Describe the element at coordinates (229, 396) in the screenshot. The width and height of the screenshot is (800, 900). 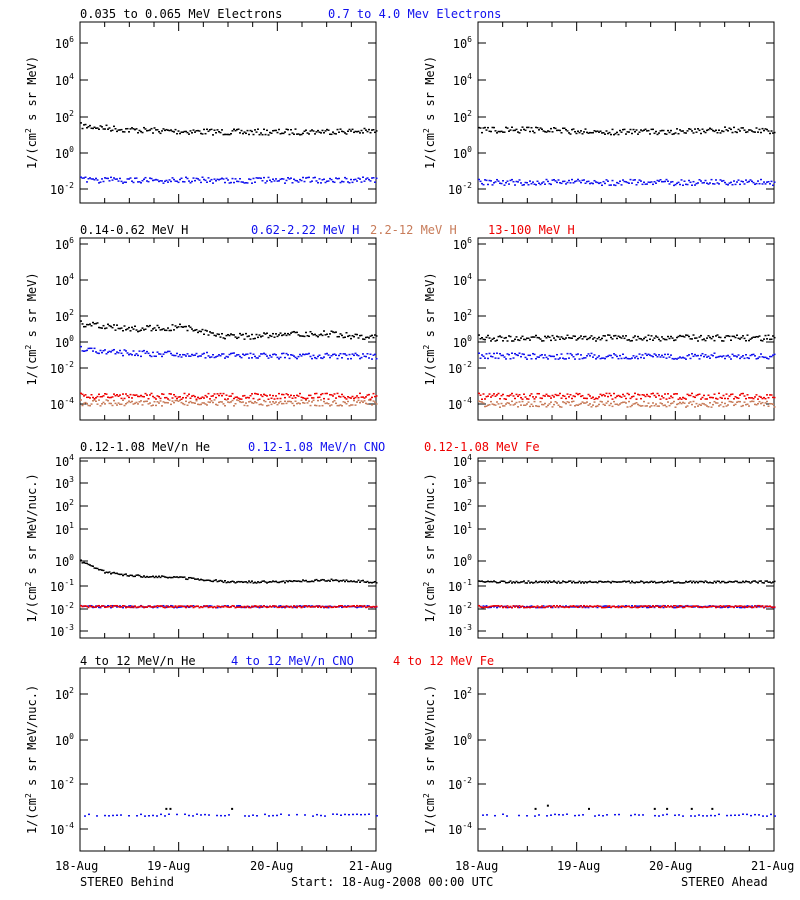
I see `series-13-100-mev-h` at that location.